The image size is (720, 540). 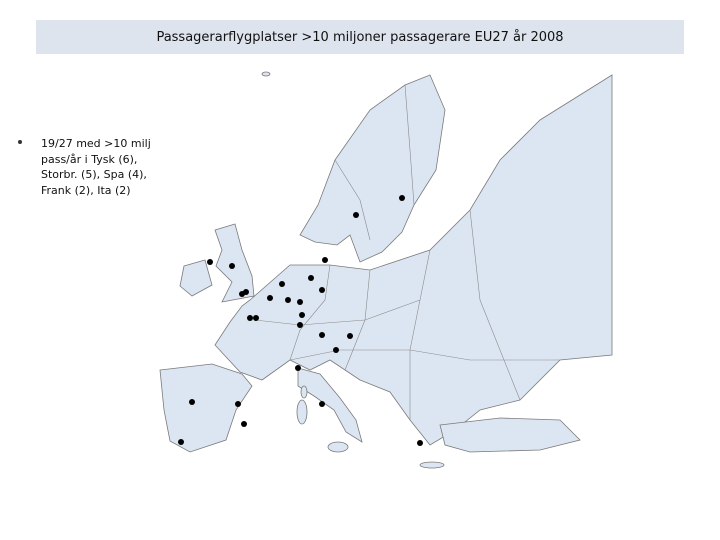 What do you see at coordinates (20, 142) in the screenshot?
I see `bullet-marker` at bounding box center [20, 142].